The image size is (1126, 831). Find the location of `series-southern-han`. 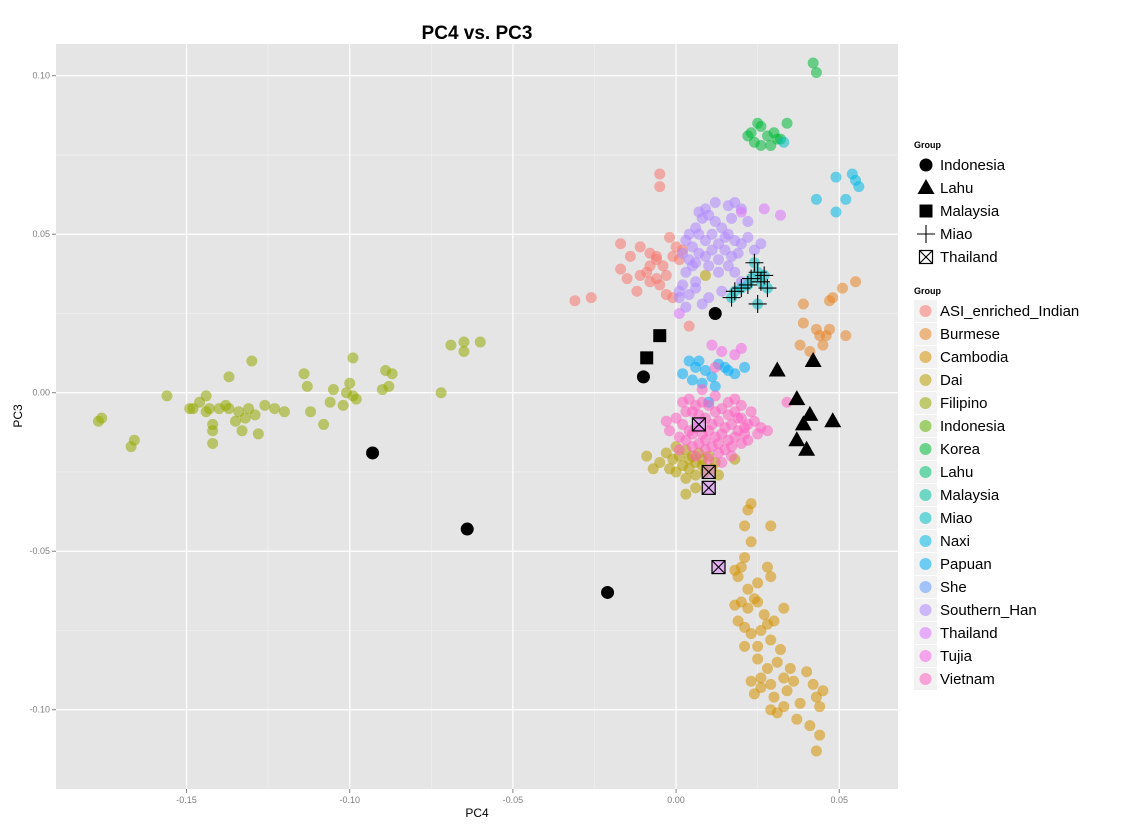

series-southern-han is located at coordinates (720, 255).